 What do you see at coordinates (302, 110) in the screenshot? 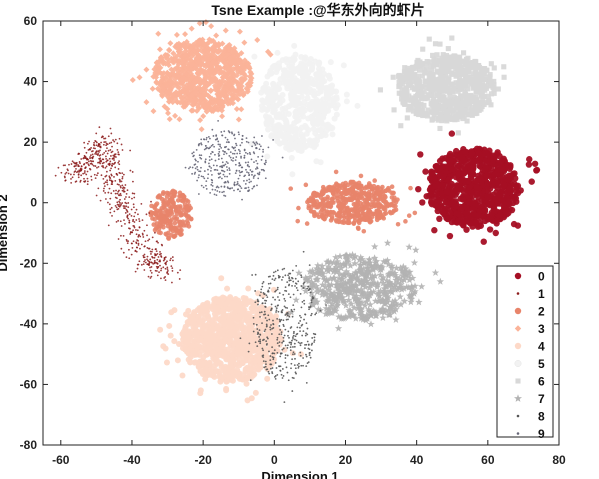
I see `series-5-points` at bounding box center [302, 110].